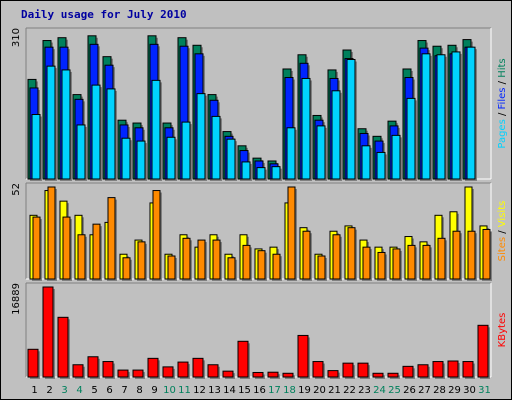 This screenshot has height=400, width=512. What do you see at coordinates (51, 122) in the screenshot?
I see `bar-pages-2-face` at bounding box center [51, 122].